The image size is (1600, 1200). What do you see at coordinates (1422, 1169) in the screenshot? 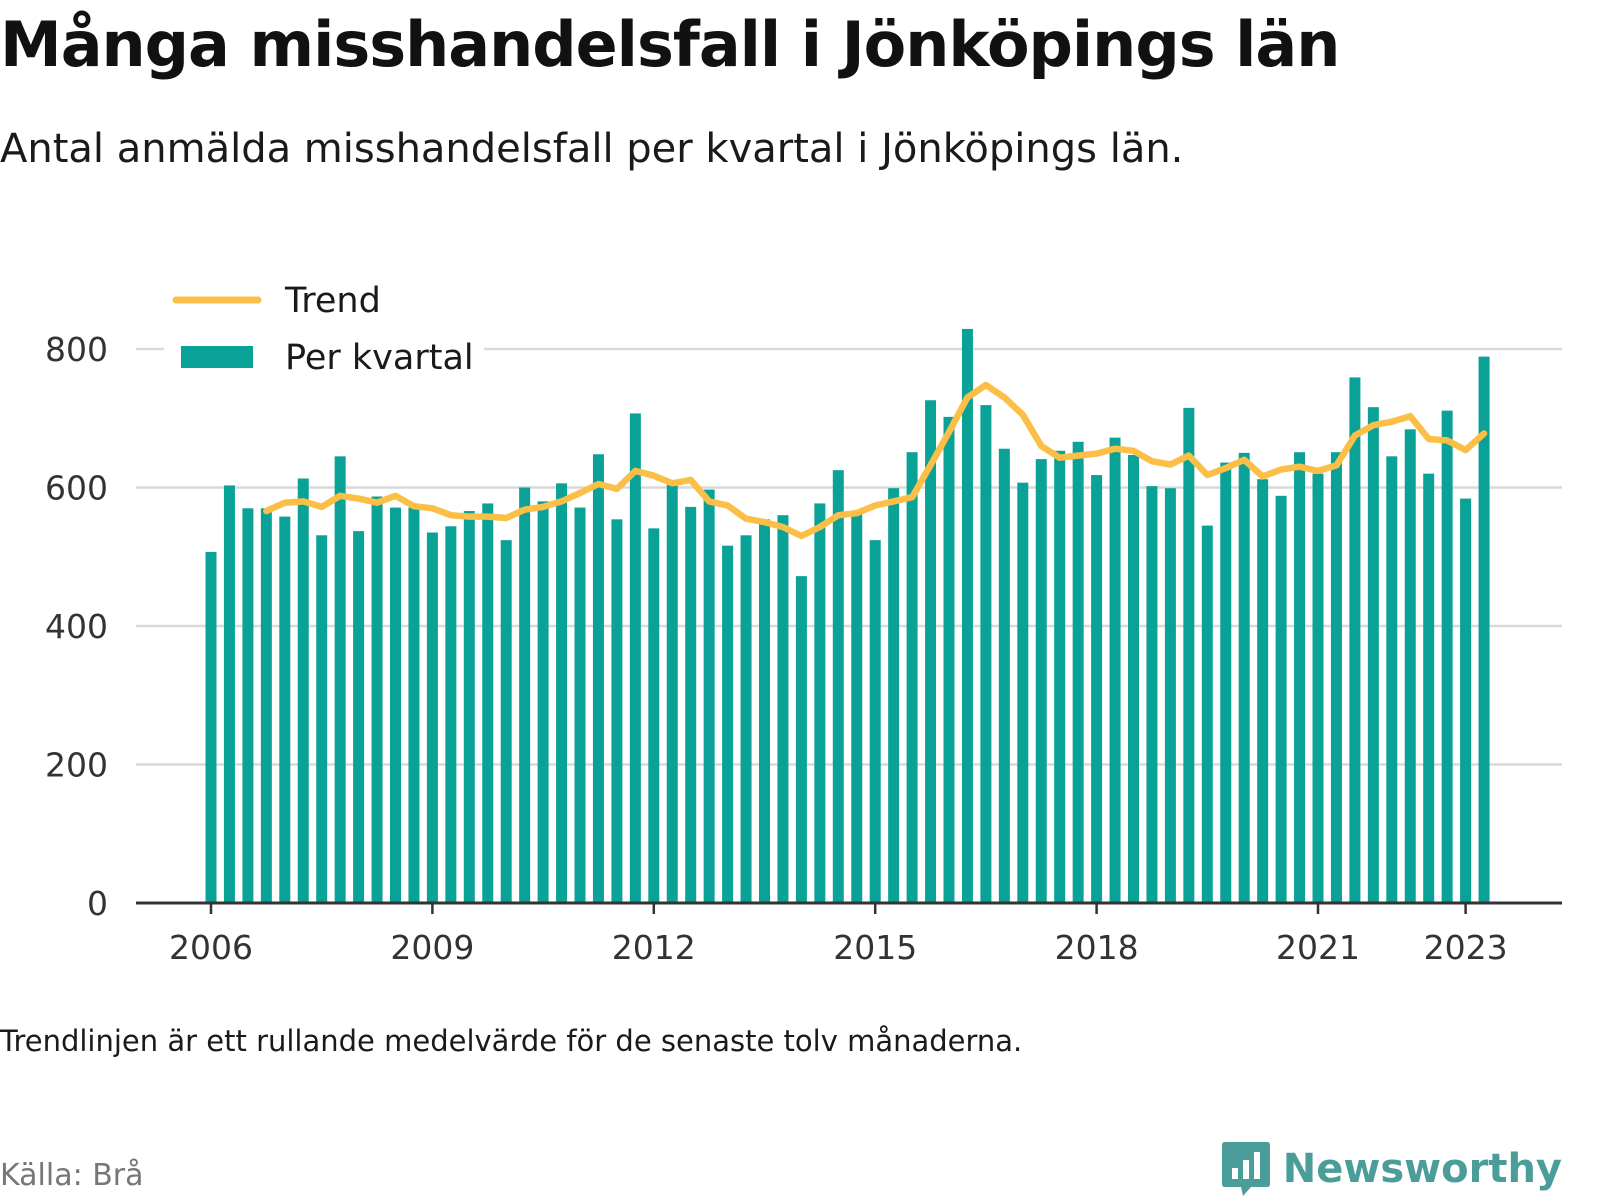
I see `brand-name: Newsworthy` at bounding box center [1422, 1169].